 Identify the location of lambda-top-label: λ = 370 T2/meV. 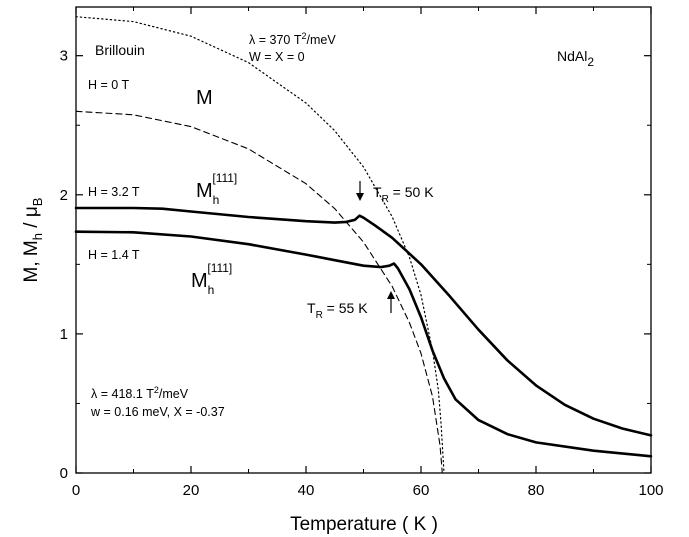
(292, 39).